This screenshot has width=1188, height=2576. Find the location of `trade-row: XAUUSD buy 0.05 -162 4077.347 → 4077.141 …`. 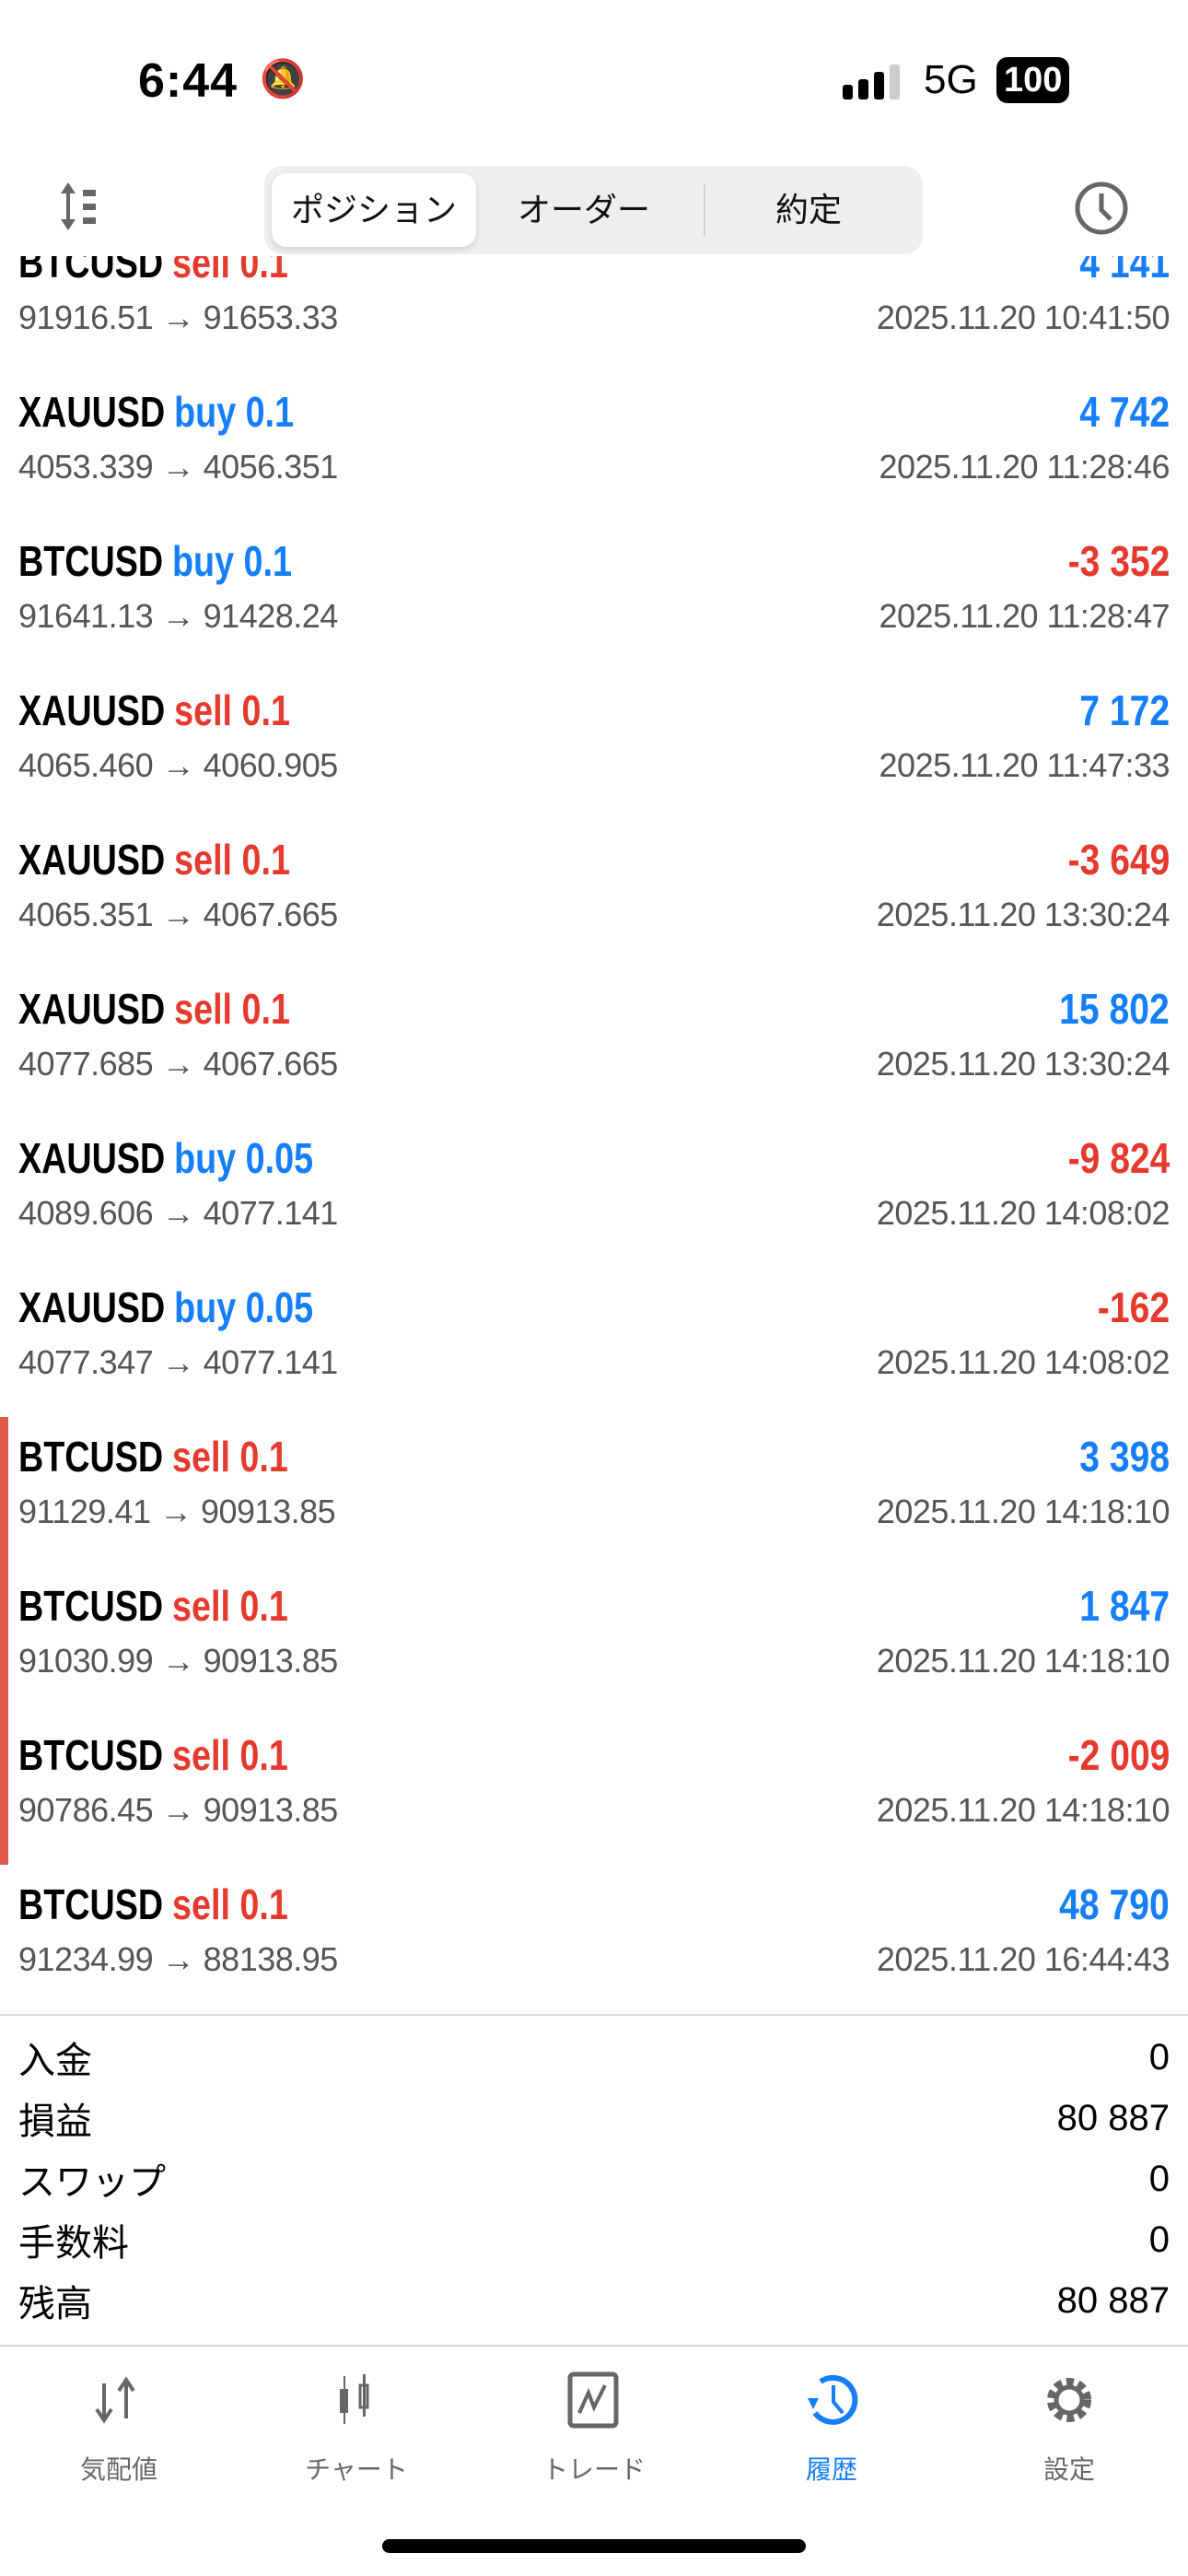

trade-row: XAUUSD buy 0.05 -162 4077.347 → 4077.141 … is located at coordinates (594, 1357).